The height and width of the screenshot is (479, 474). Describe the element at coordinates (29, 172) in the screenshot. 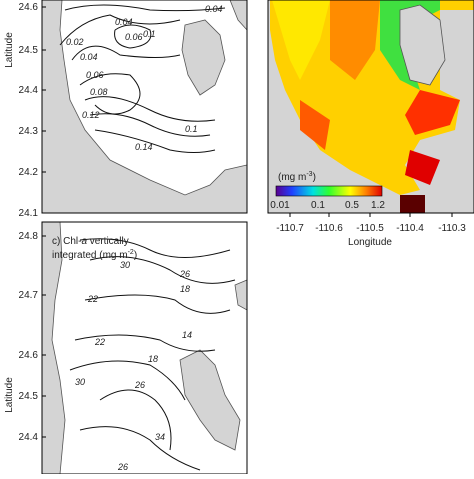

I see `y-tick-label: 24.2` at that location.